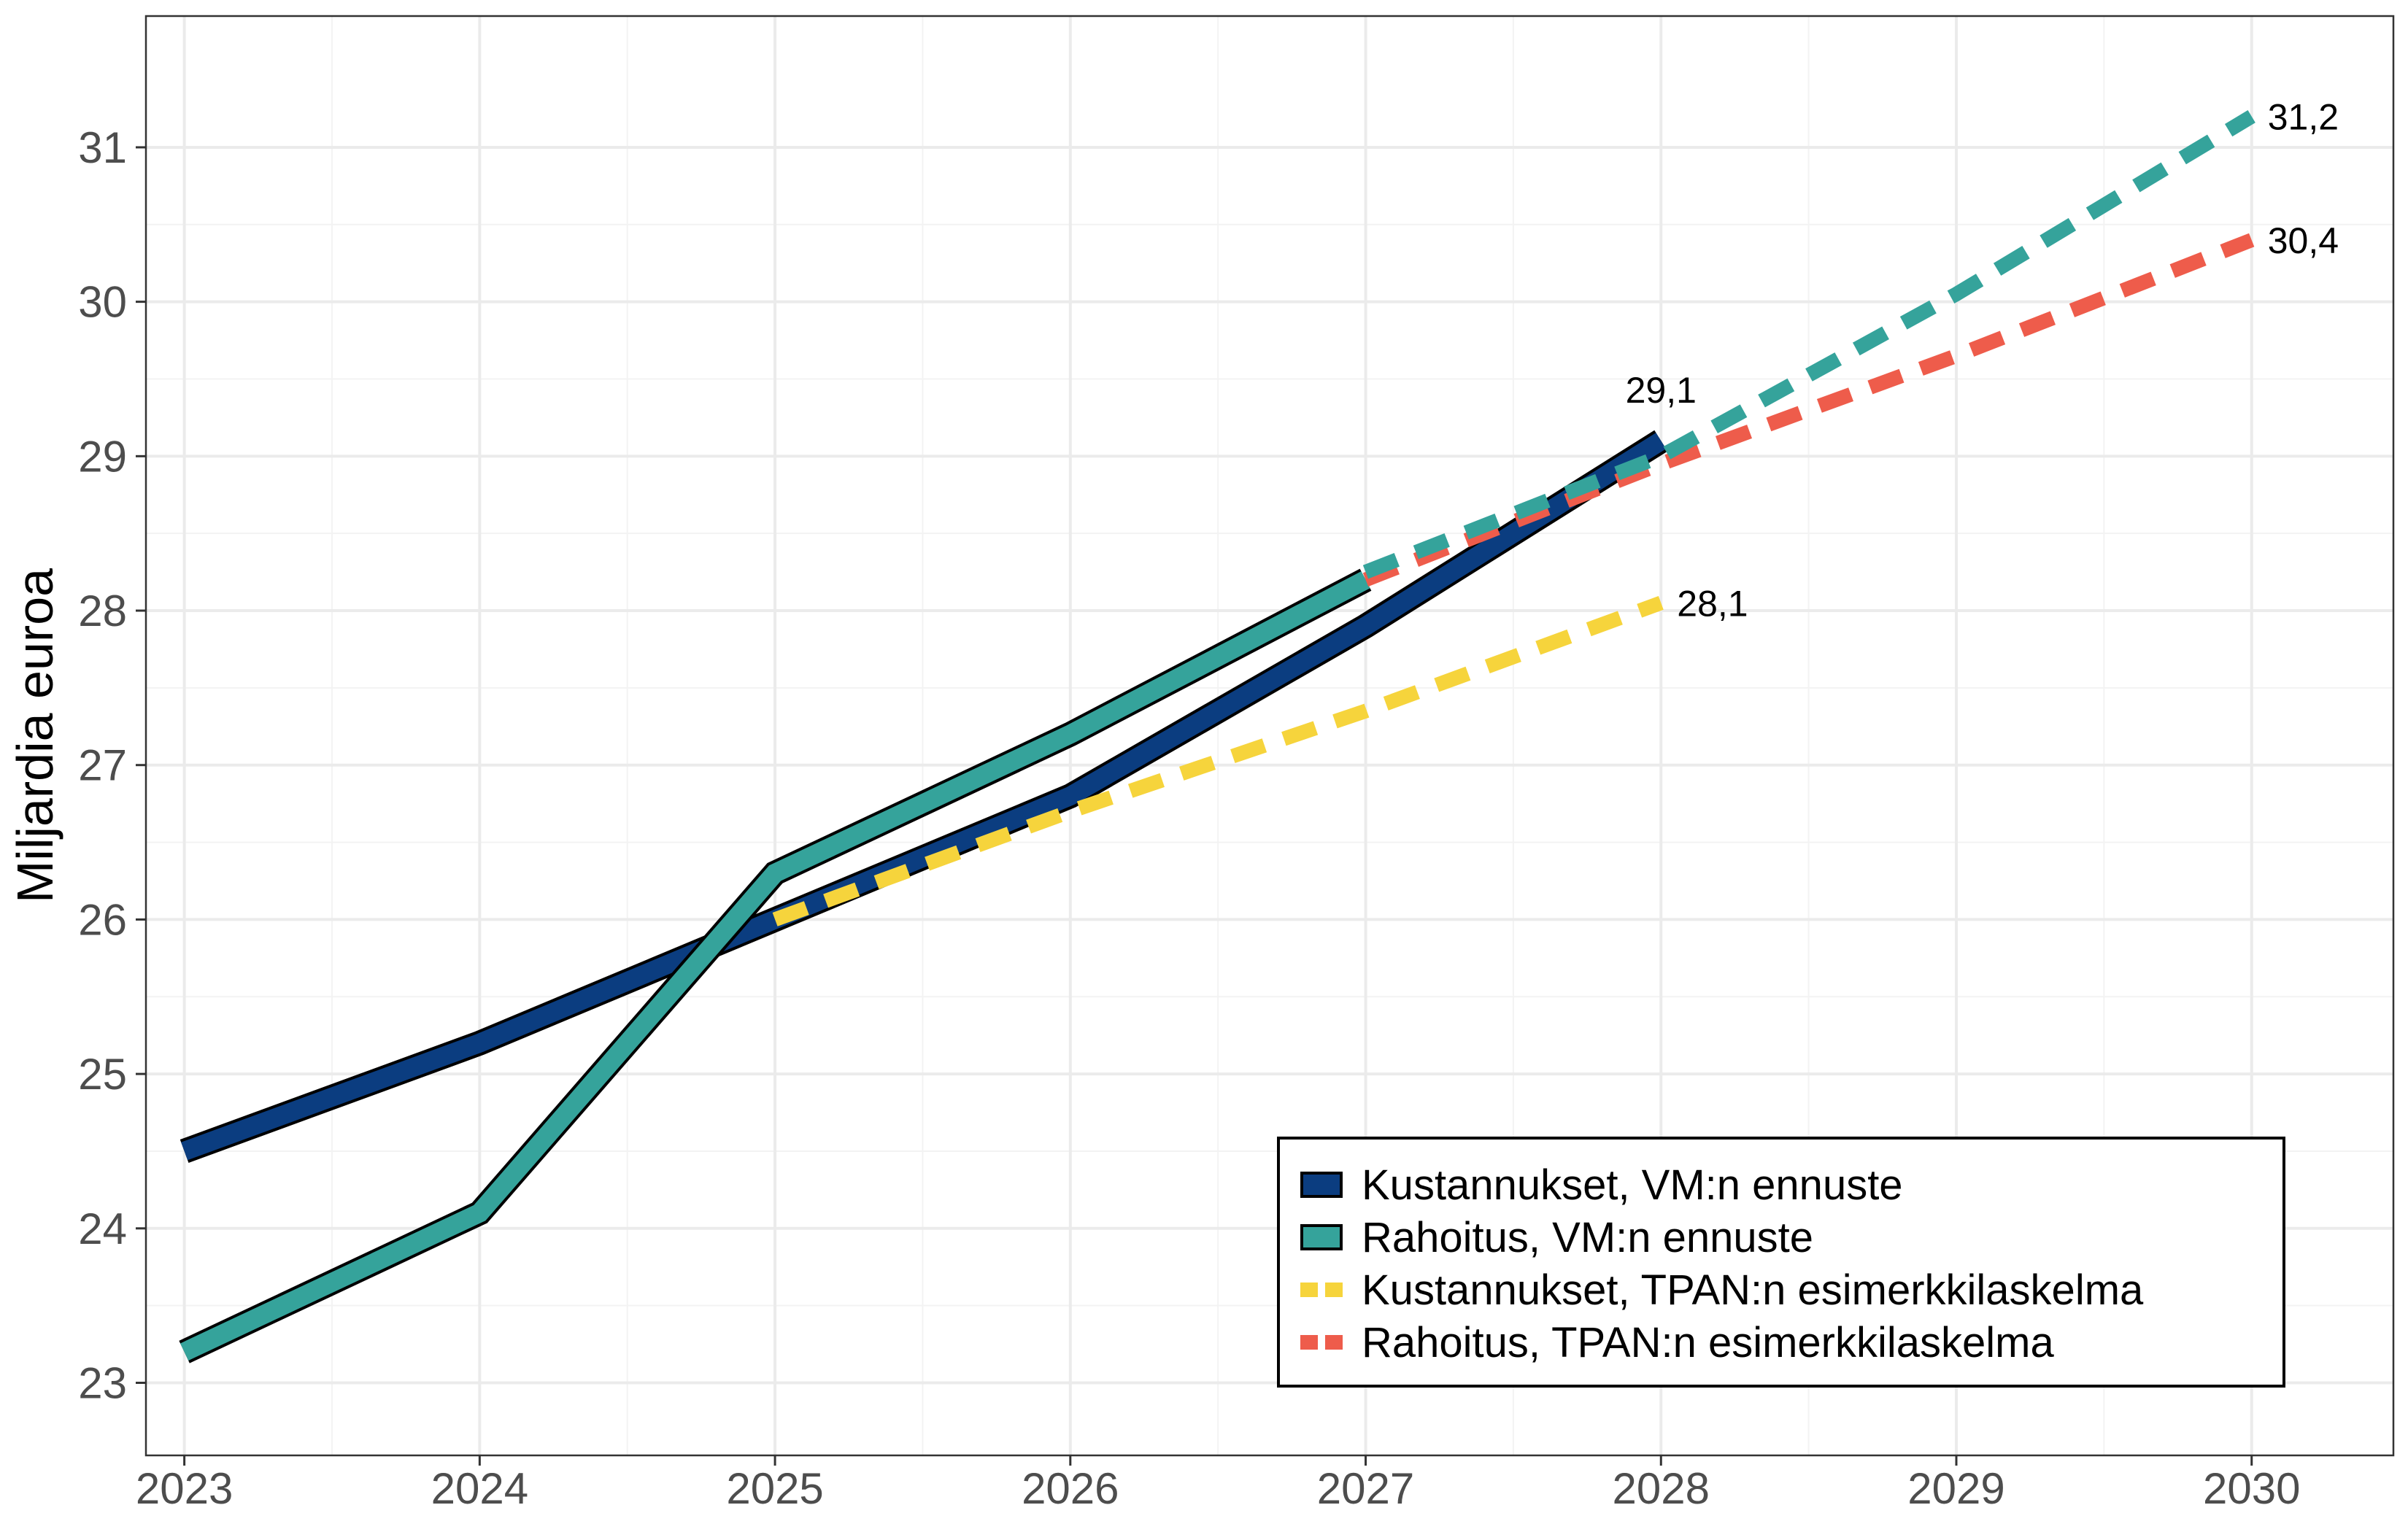  I want to click on legend-label: Rahoitus, VM:n ennuste, so click(1587, 1237).